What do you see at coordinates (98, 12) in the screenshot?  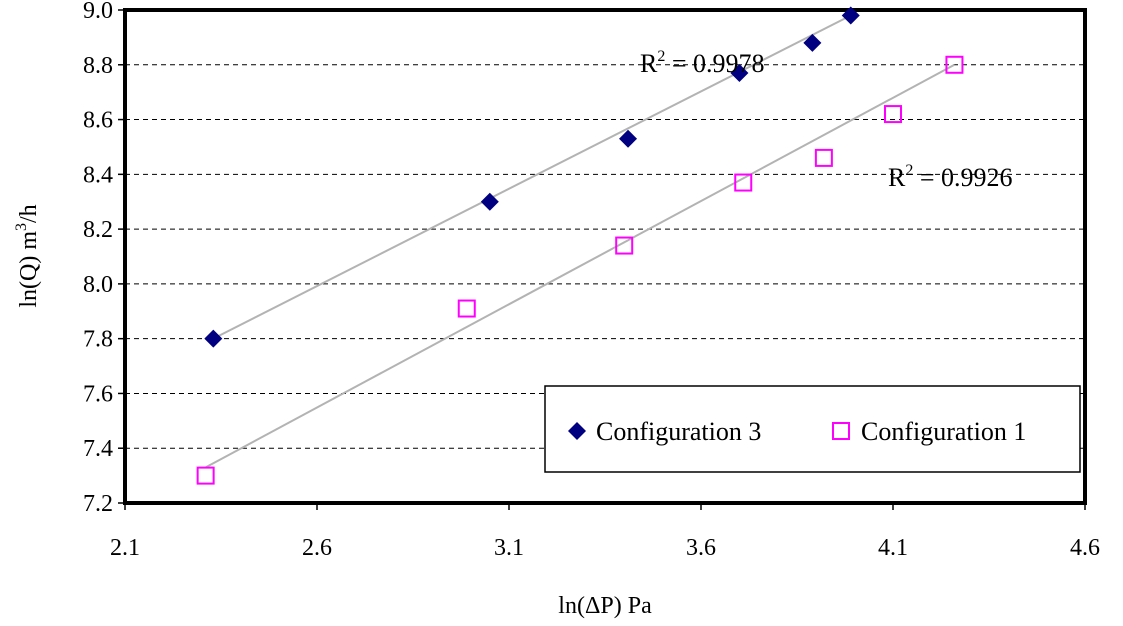 I see `y-tick-label: 9.0` at bounding box center [98, 12].